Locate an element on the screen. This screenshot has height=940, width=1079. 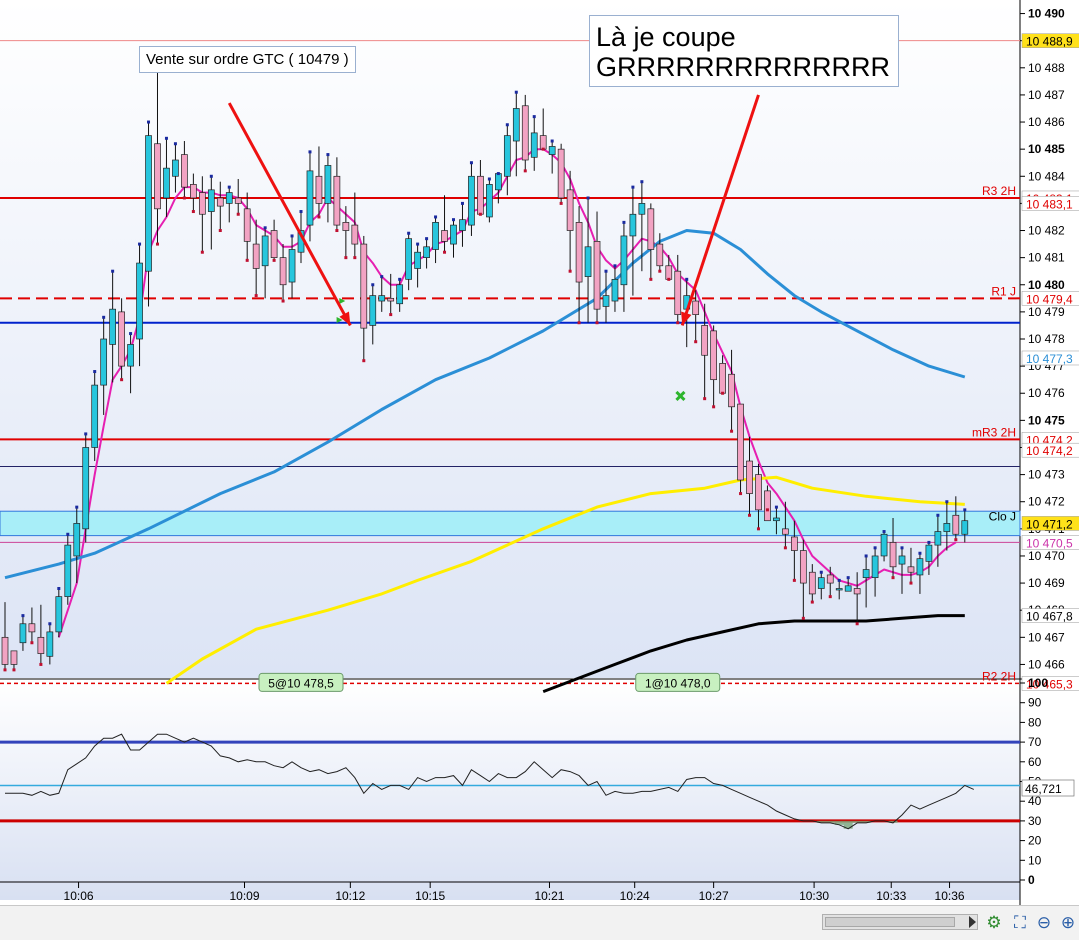
osc-tick-label: 40 is located at coordinates (1035, 801).